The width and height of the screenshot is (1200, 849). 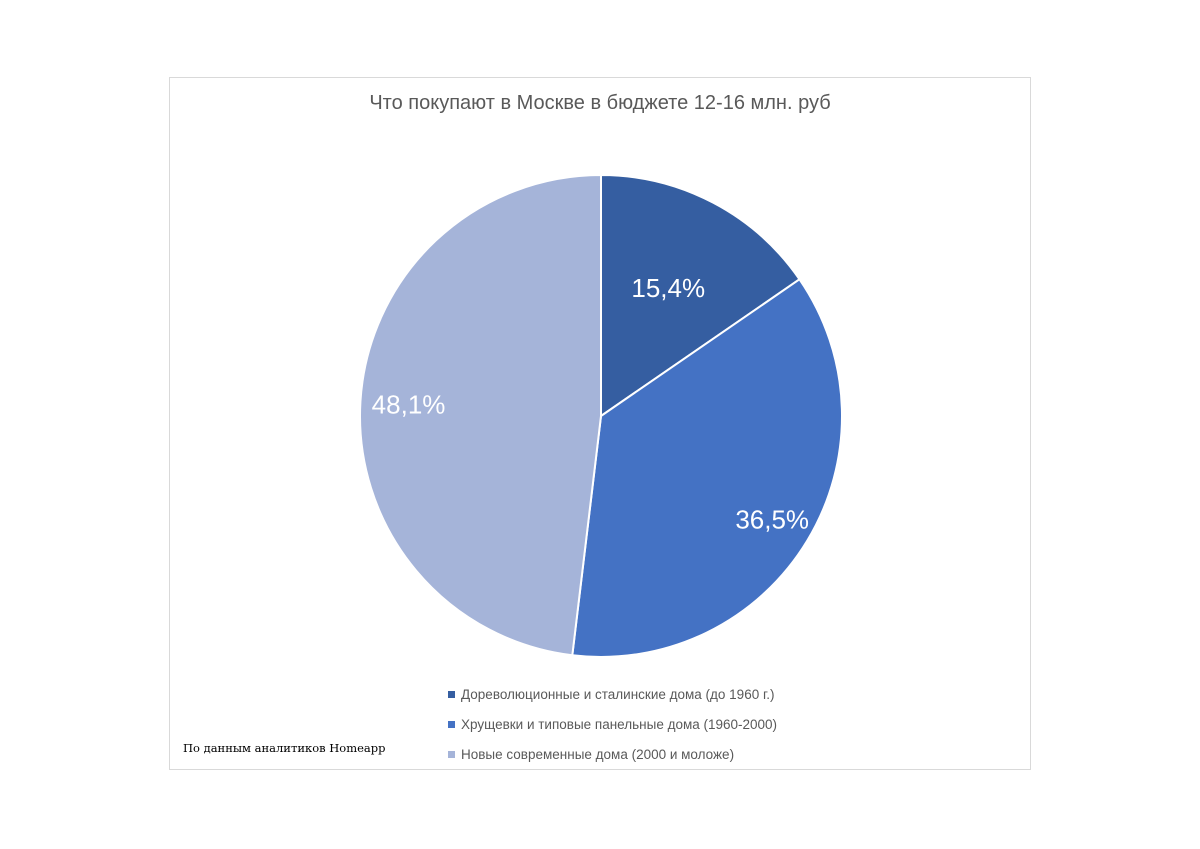 What do you see at coordinates (598, 754) in the screenshot?
I see `legend-label: Новые современные дома (2000 и моложе)` at bounding box center [598, 754].